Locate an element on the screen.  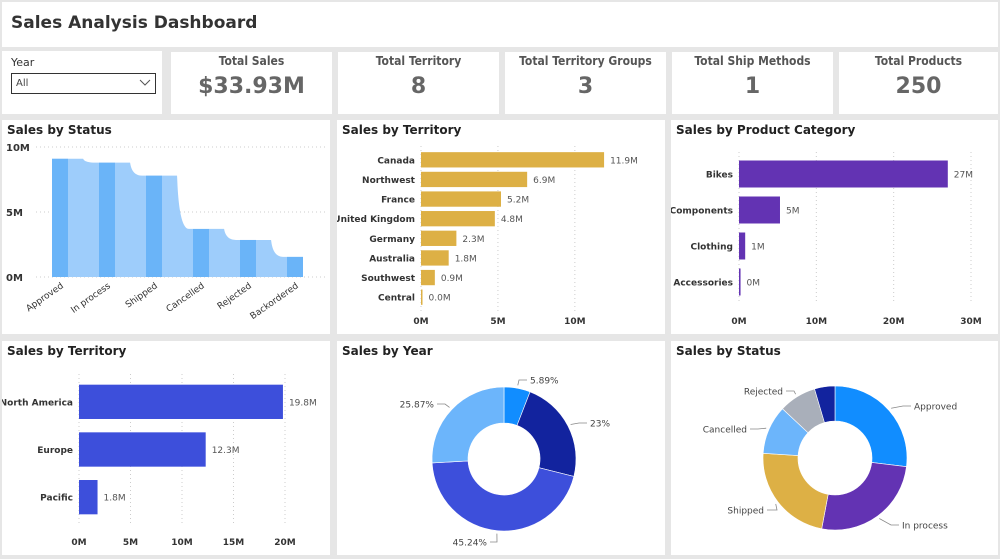
card-total-products: Total Products 250 is located at coordinates (918, 83).